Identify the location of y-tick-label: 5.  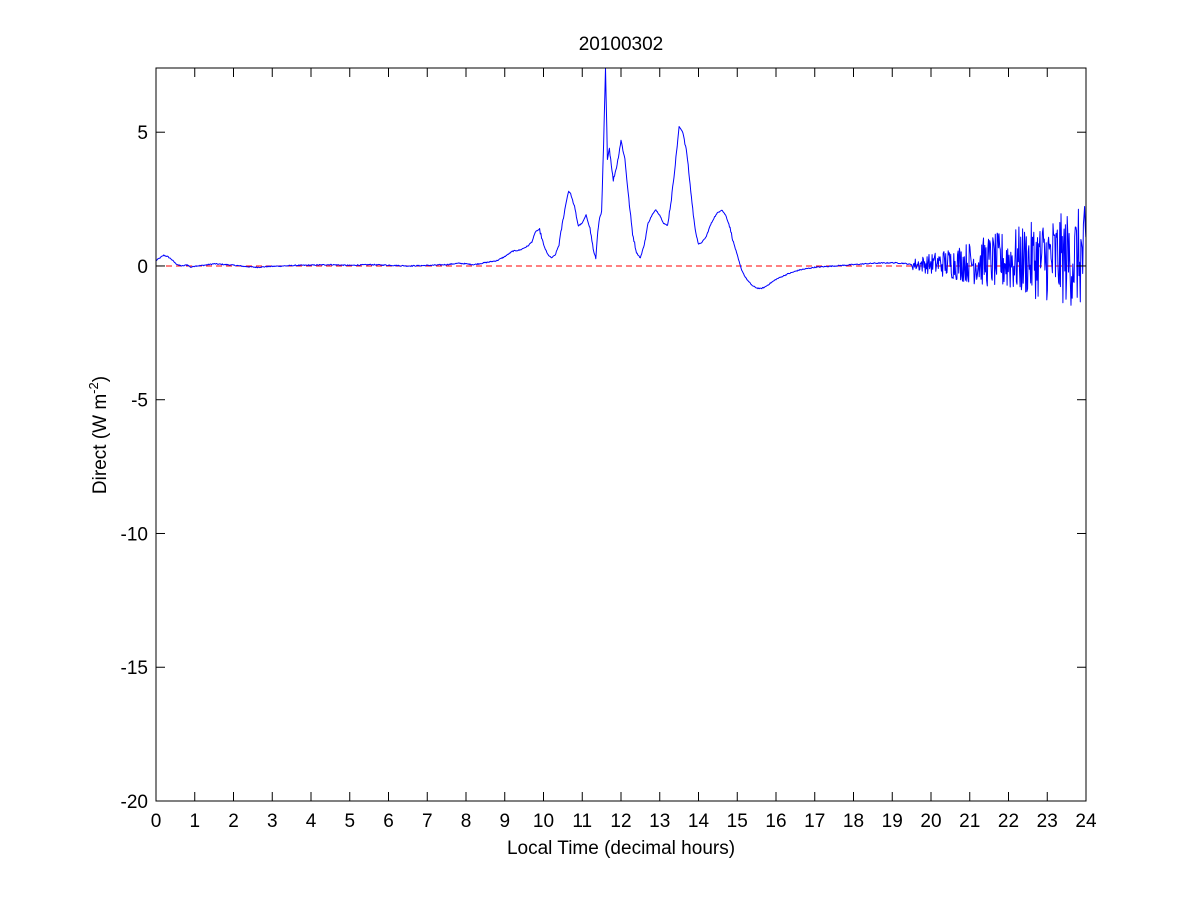
(142, 133).